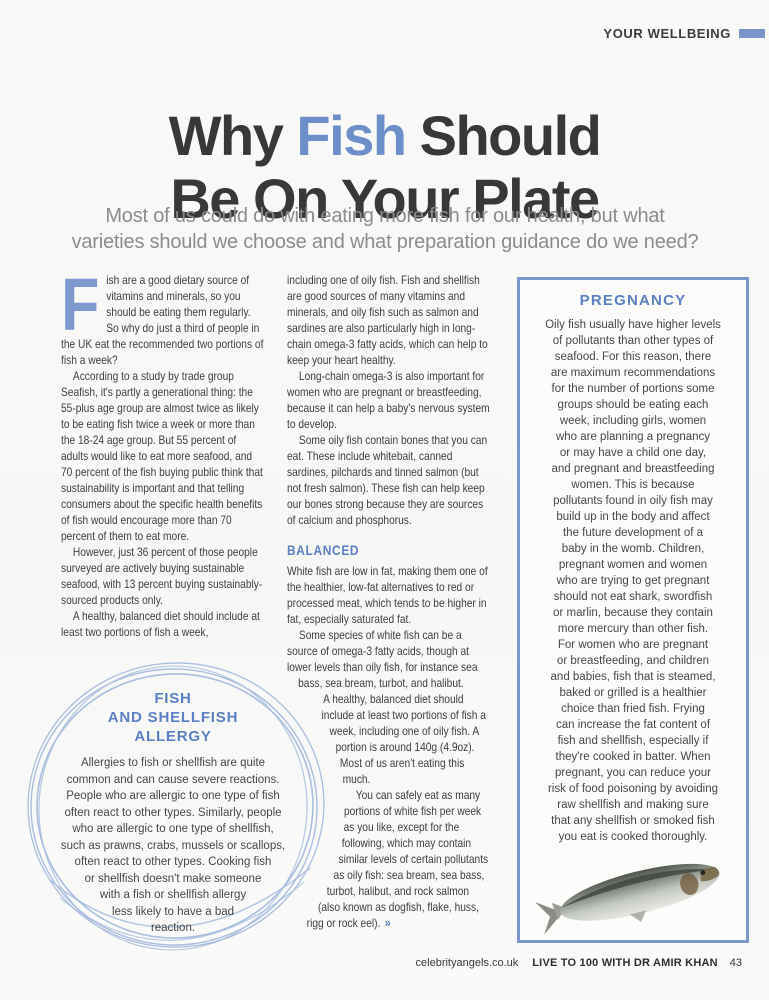 This screenshot has width=769, height=1000. What do you see at coordinates (549, 918) in the screenshot?
I see `fish-tail` at bounding box center [549, 918].